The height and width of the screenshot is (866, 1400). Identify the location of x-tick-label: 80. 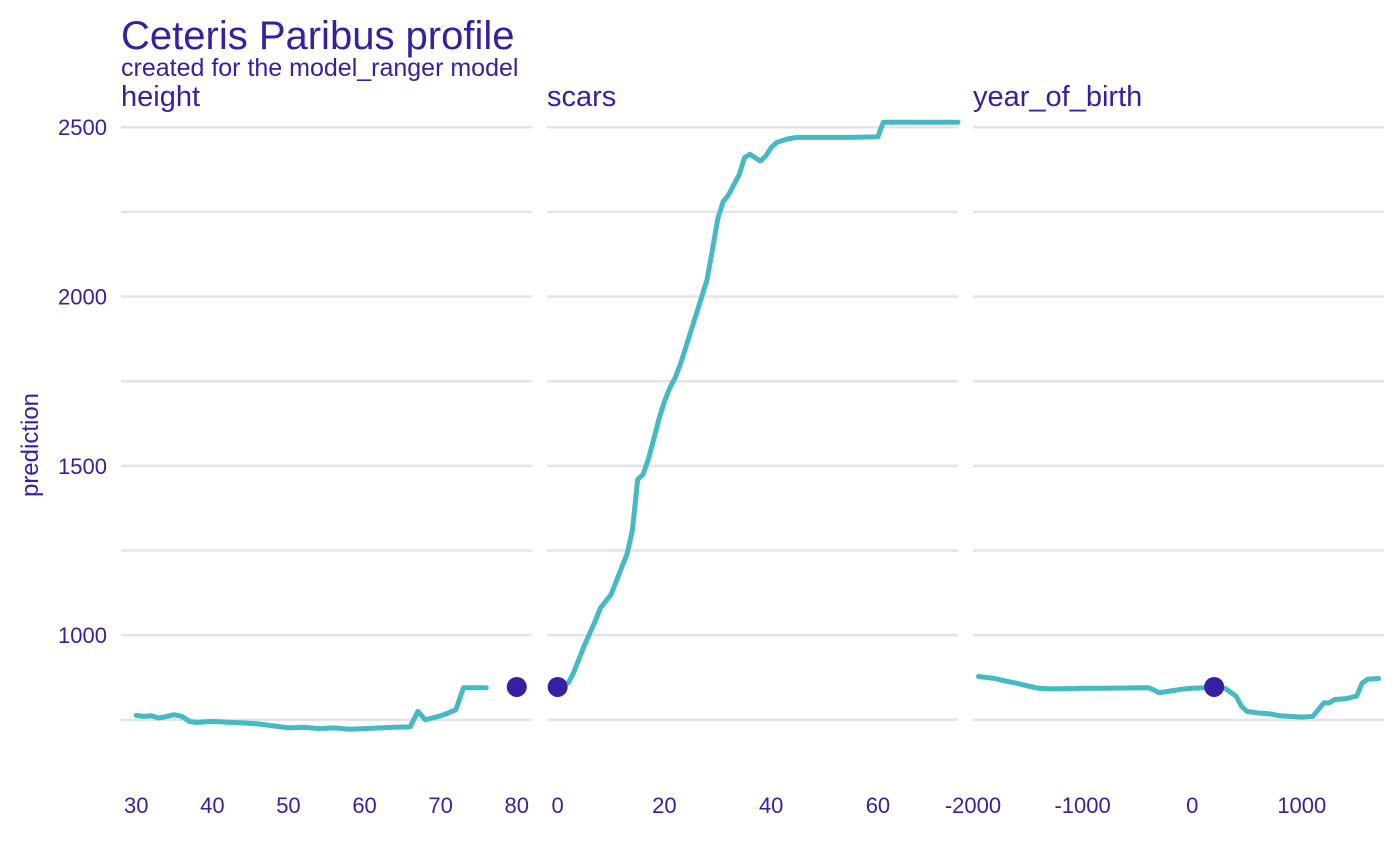
(517, 805).